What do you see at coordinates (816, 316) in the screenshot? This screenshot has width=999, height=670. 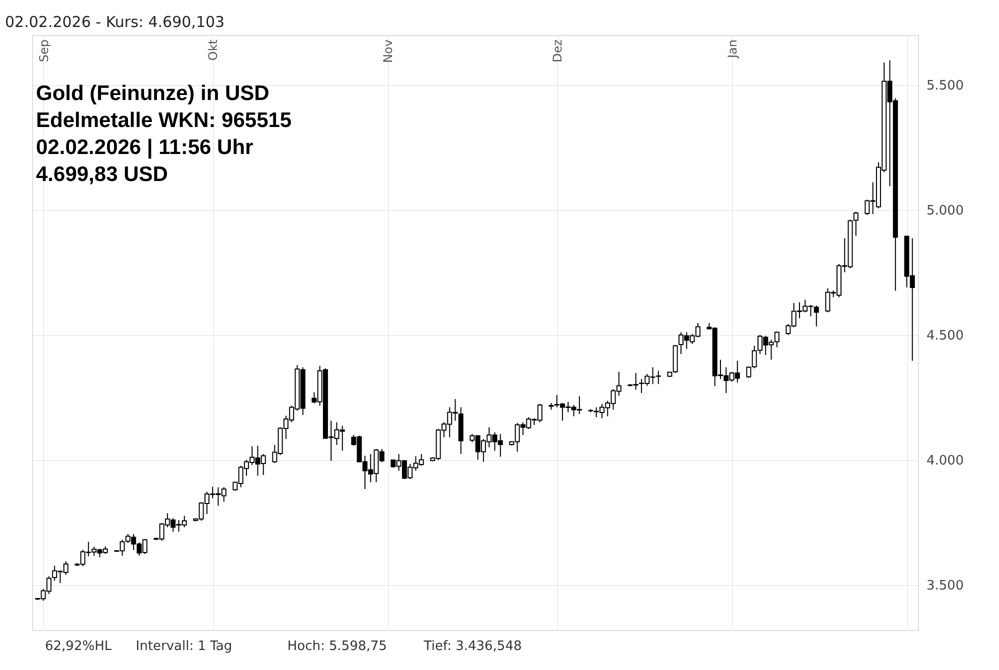 I see `candlestick` at bounding box center [816, 316].